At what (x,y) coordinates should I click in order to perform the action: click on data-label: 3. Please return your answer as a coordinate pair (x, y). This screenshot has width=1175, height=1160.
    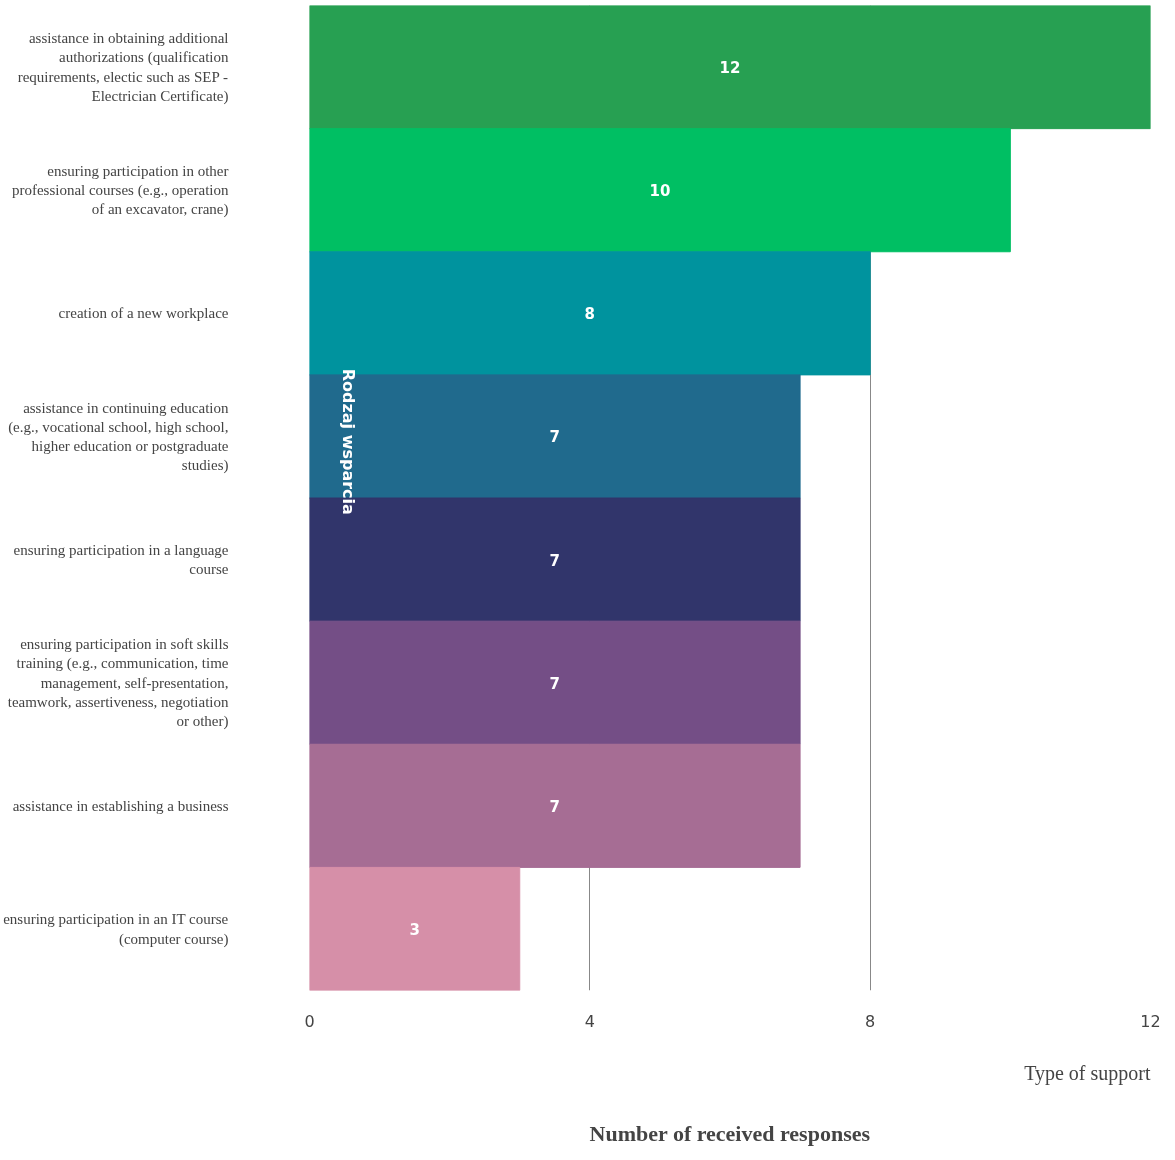
    Looking at the image, I should click on (414, 929).